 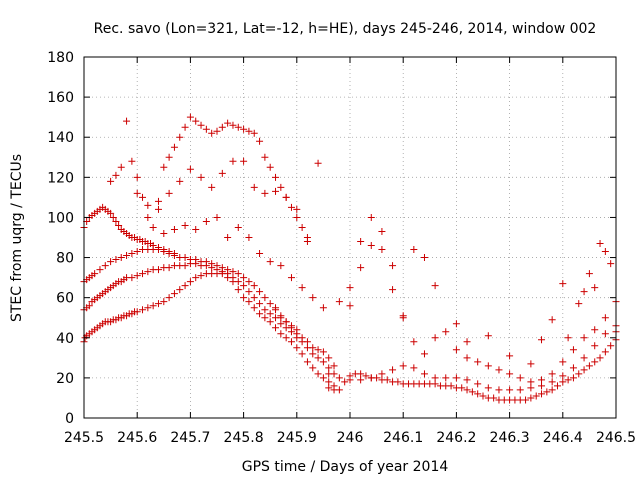 What do you see at coordinates (17, 238) in the screenshot?
I see `y-axis-title: STEC from uqrg / TECUs` at bounding box center [17, 238].